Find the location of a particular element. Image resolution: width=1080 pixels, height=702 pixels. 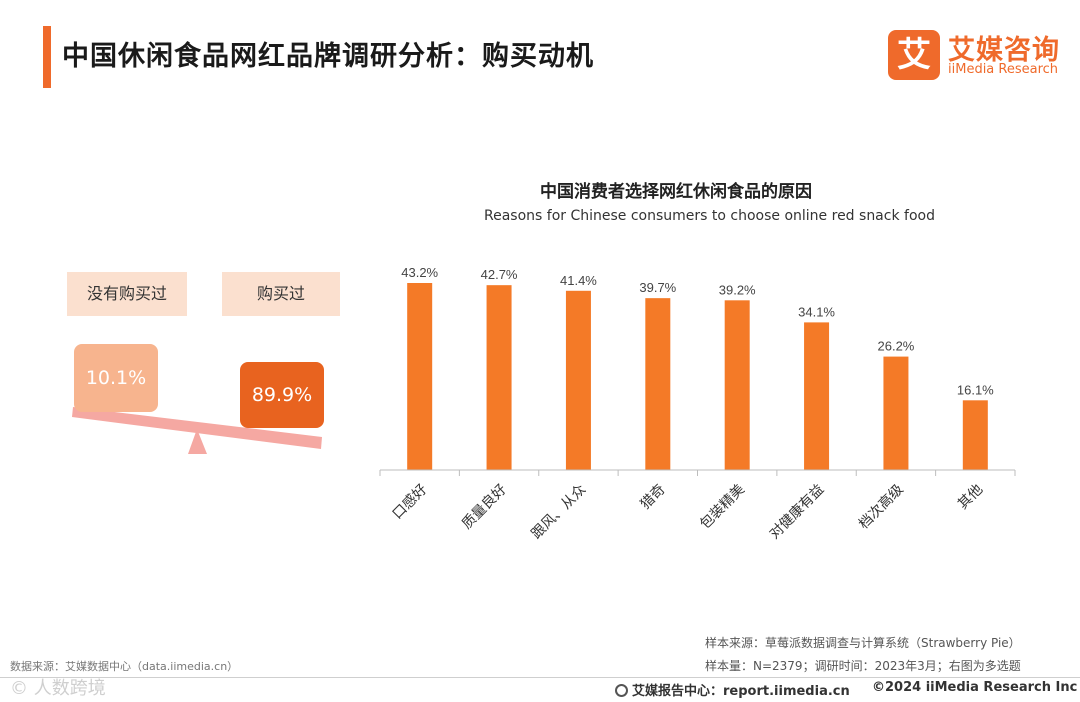

seesaw-plank is located at coordinates (197, 428).